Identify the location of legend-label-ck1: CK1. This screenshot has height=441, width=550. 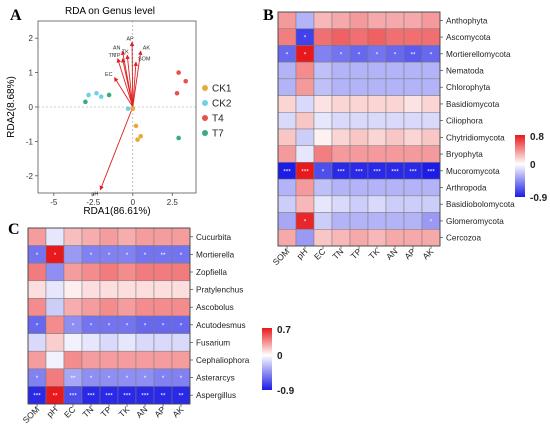
(222, 89).